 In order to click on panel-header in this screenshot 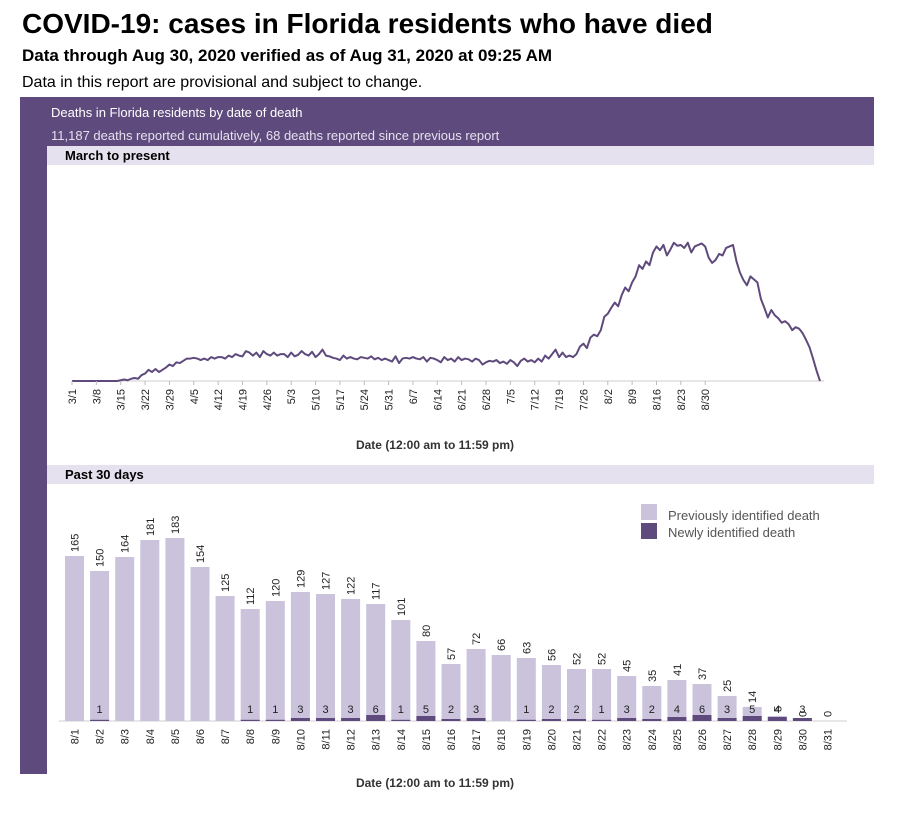, I will do `click(447, 121)`.